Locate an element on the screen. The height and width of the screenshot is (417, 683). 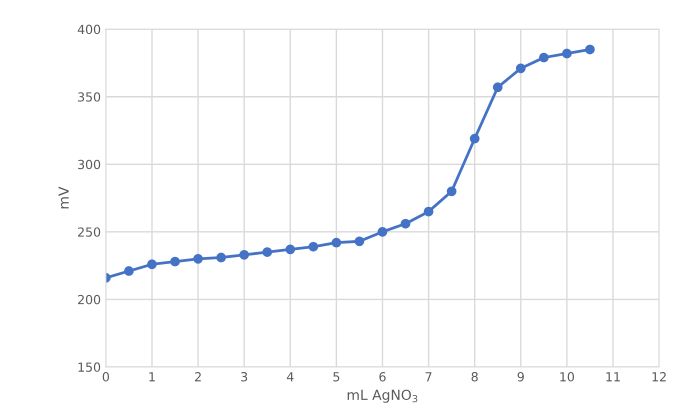
y-tick-label: 400 is located at coordinates (89, 29).